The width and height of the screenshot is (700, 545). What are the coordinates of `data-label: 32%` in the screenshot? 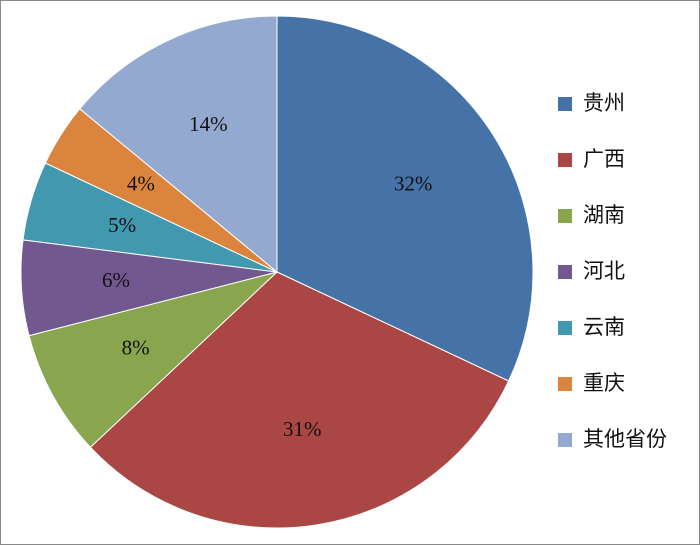 It's located at (413, 183).